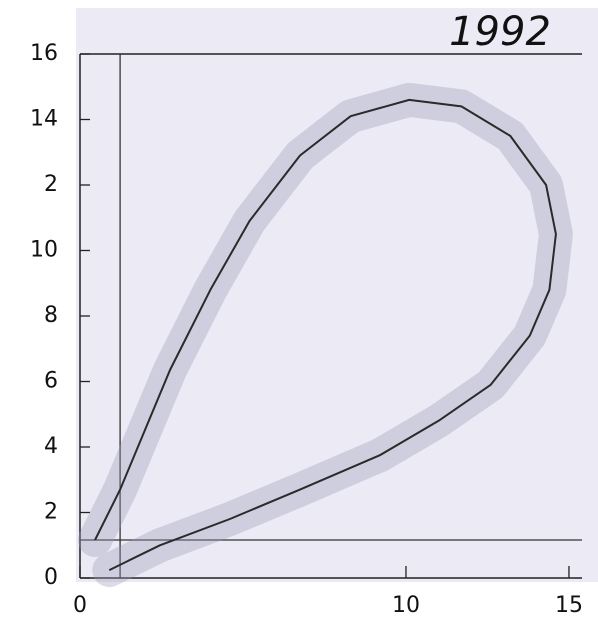  What do you see at coordinates (51, 315) in the screenshot?
I see `y-tick-label: 8` at bounding box center [51, 315].